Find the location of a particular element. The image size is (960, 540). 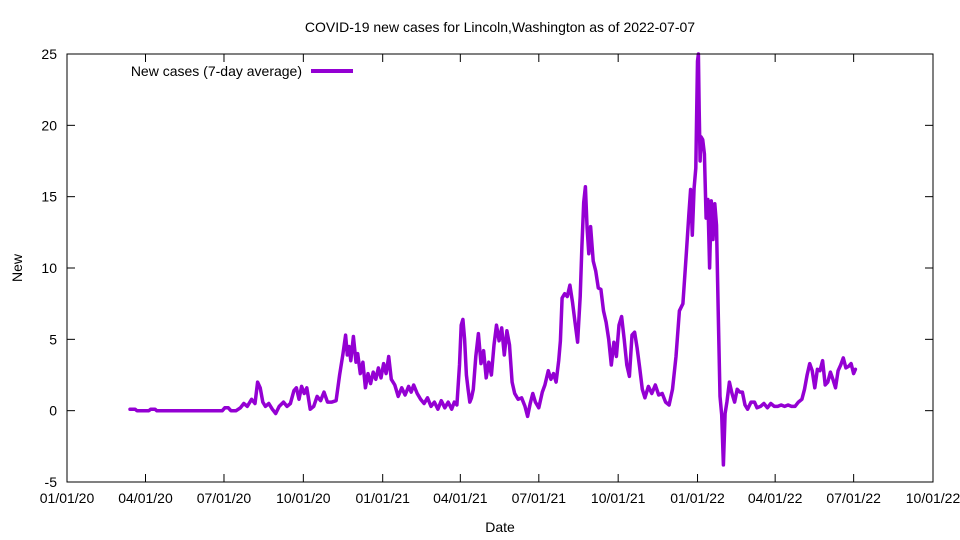

x-tick-label: 10/01/21 is located at coordinates (618, 498).